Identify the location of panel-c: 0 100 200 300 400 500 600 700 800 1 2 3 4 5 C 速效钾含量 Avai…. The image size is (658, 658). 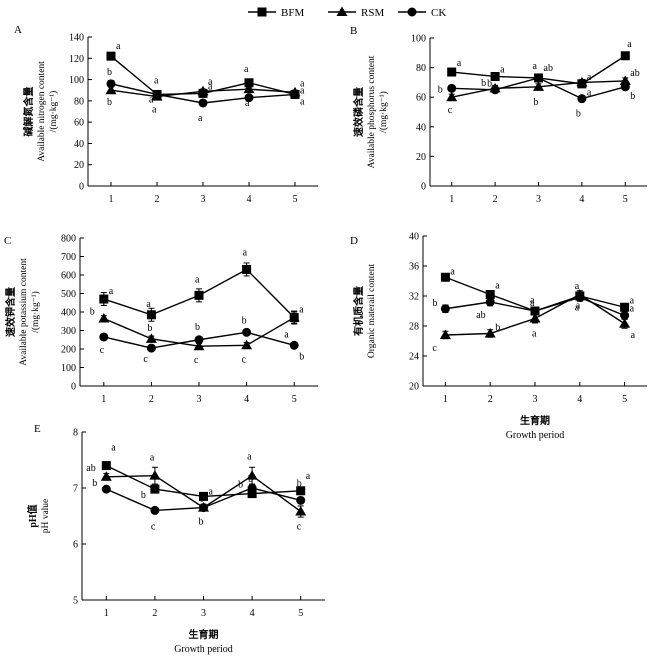
(161, 319).